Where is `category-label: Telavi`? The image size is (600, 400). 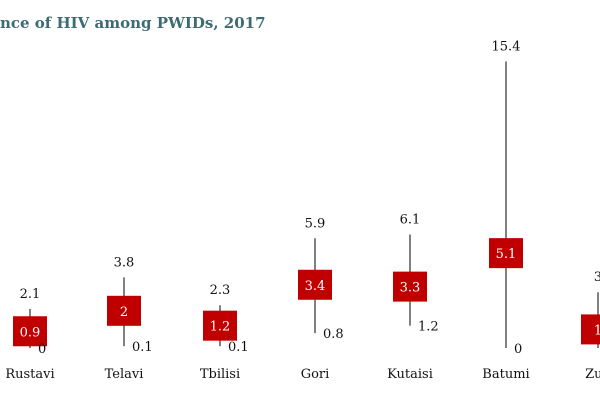 category-label: Telavi is located at coordinates (124, 374).